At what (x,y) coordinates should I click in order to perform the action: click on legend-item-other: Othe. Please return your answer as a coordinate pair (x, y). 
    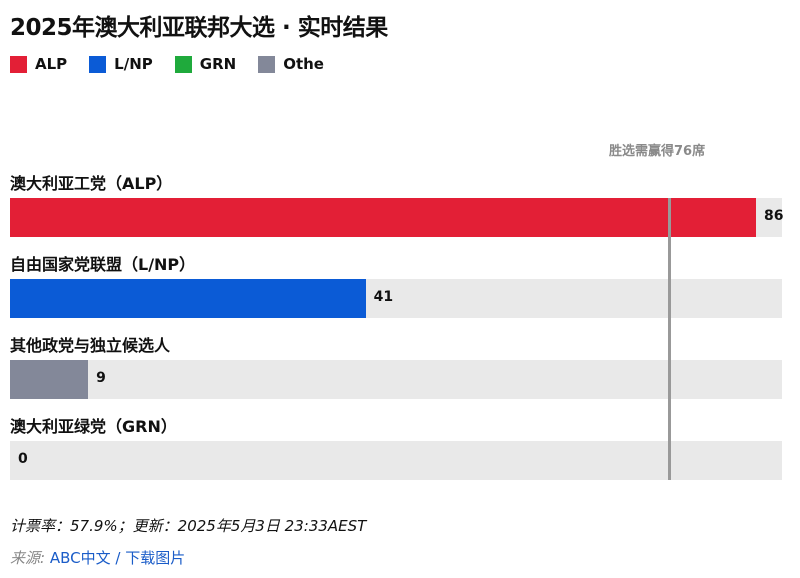
    Looking at the image, I should click on (291, 64).